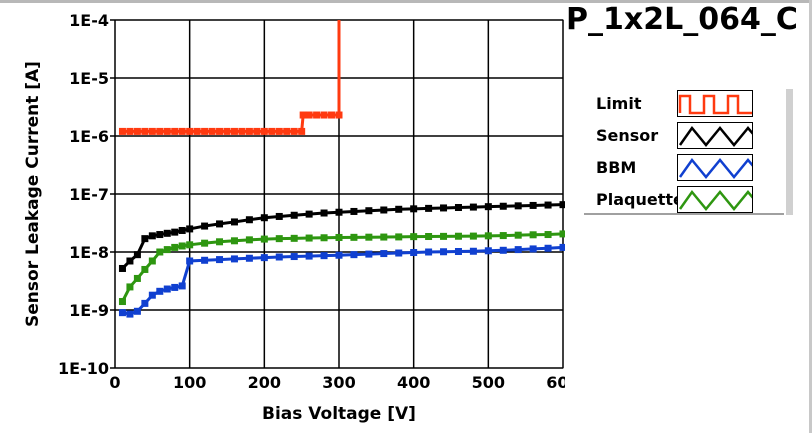 This screenshot has width=812, height=433. I want to click on legend-label: BBM, so click(616, 167).